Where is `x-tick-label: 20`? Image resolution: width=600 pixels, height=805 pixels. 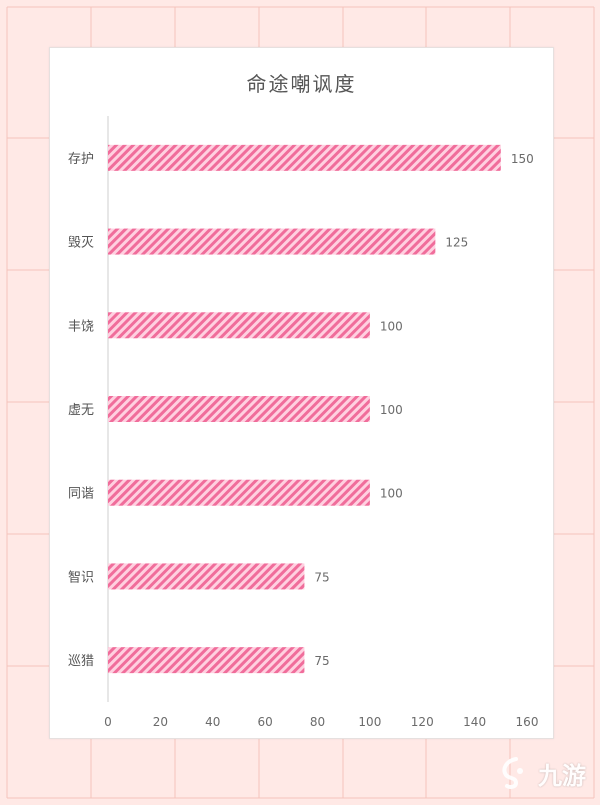
x-tick-label: 20 is located at coordinates (160, 722).